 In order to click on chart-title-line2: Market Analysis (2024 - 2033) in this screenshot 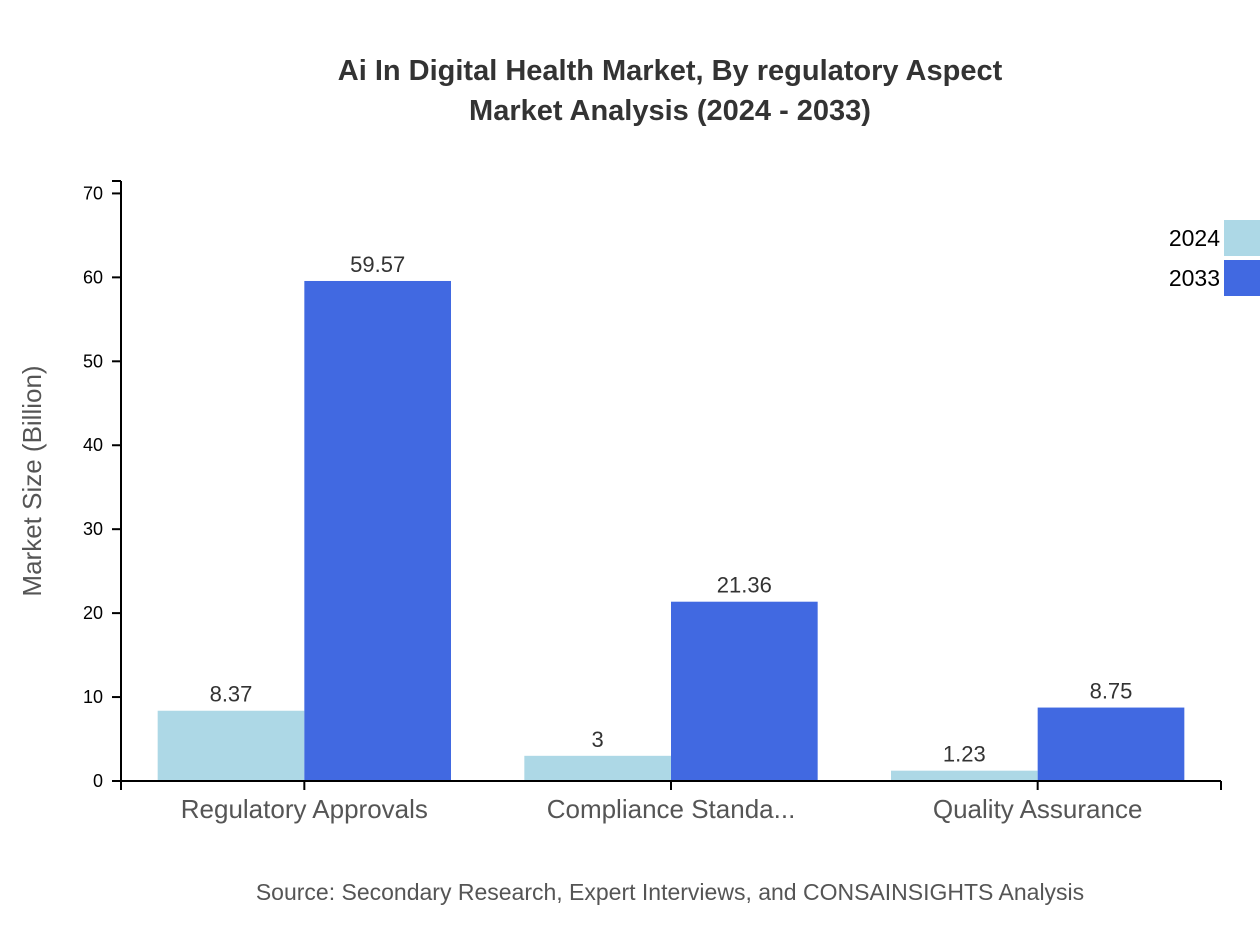, I will do `click(670, 111)`.